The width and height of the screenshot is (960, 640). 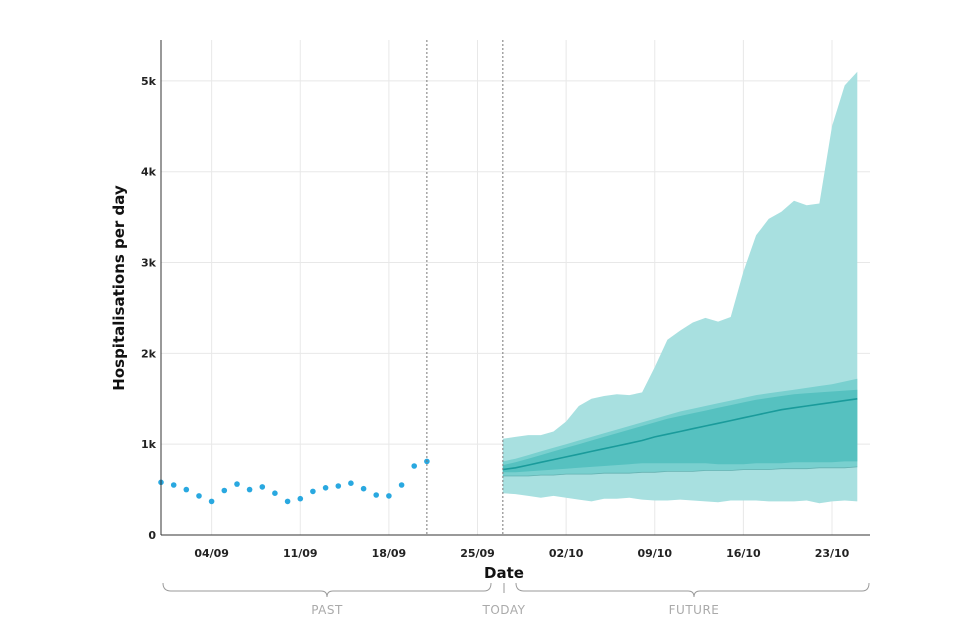 What do you see at coordinates (327, 610) in the screenshot?
I see `period-label-past: PAST` at bounding box center [327, 610].